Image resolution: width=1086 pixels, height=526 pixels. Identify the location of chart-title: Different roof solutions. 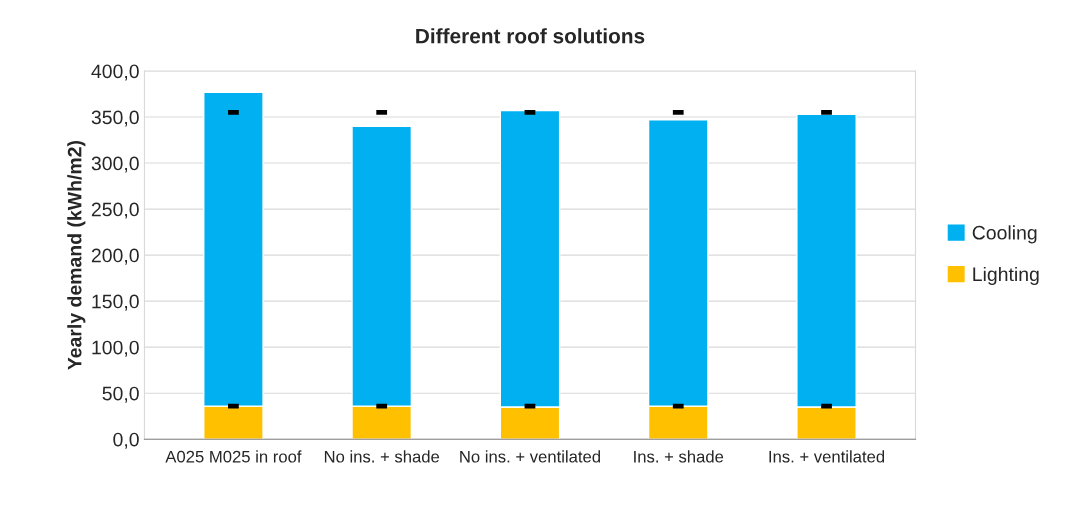
(530, 36).